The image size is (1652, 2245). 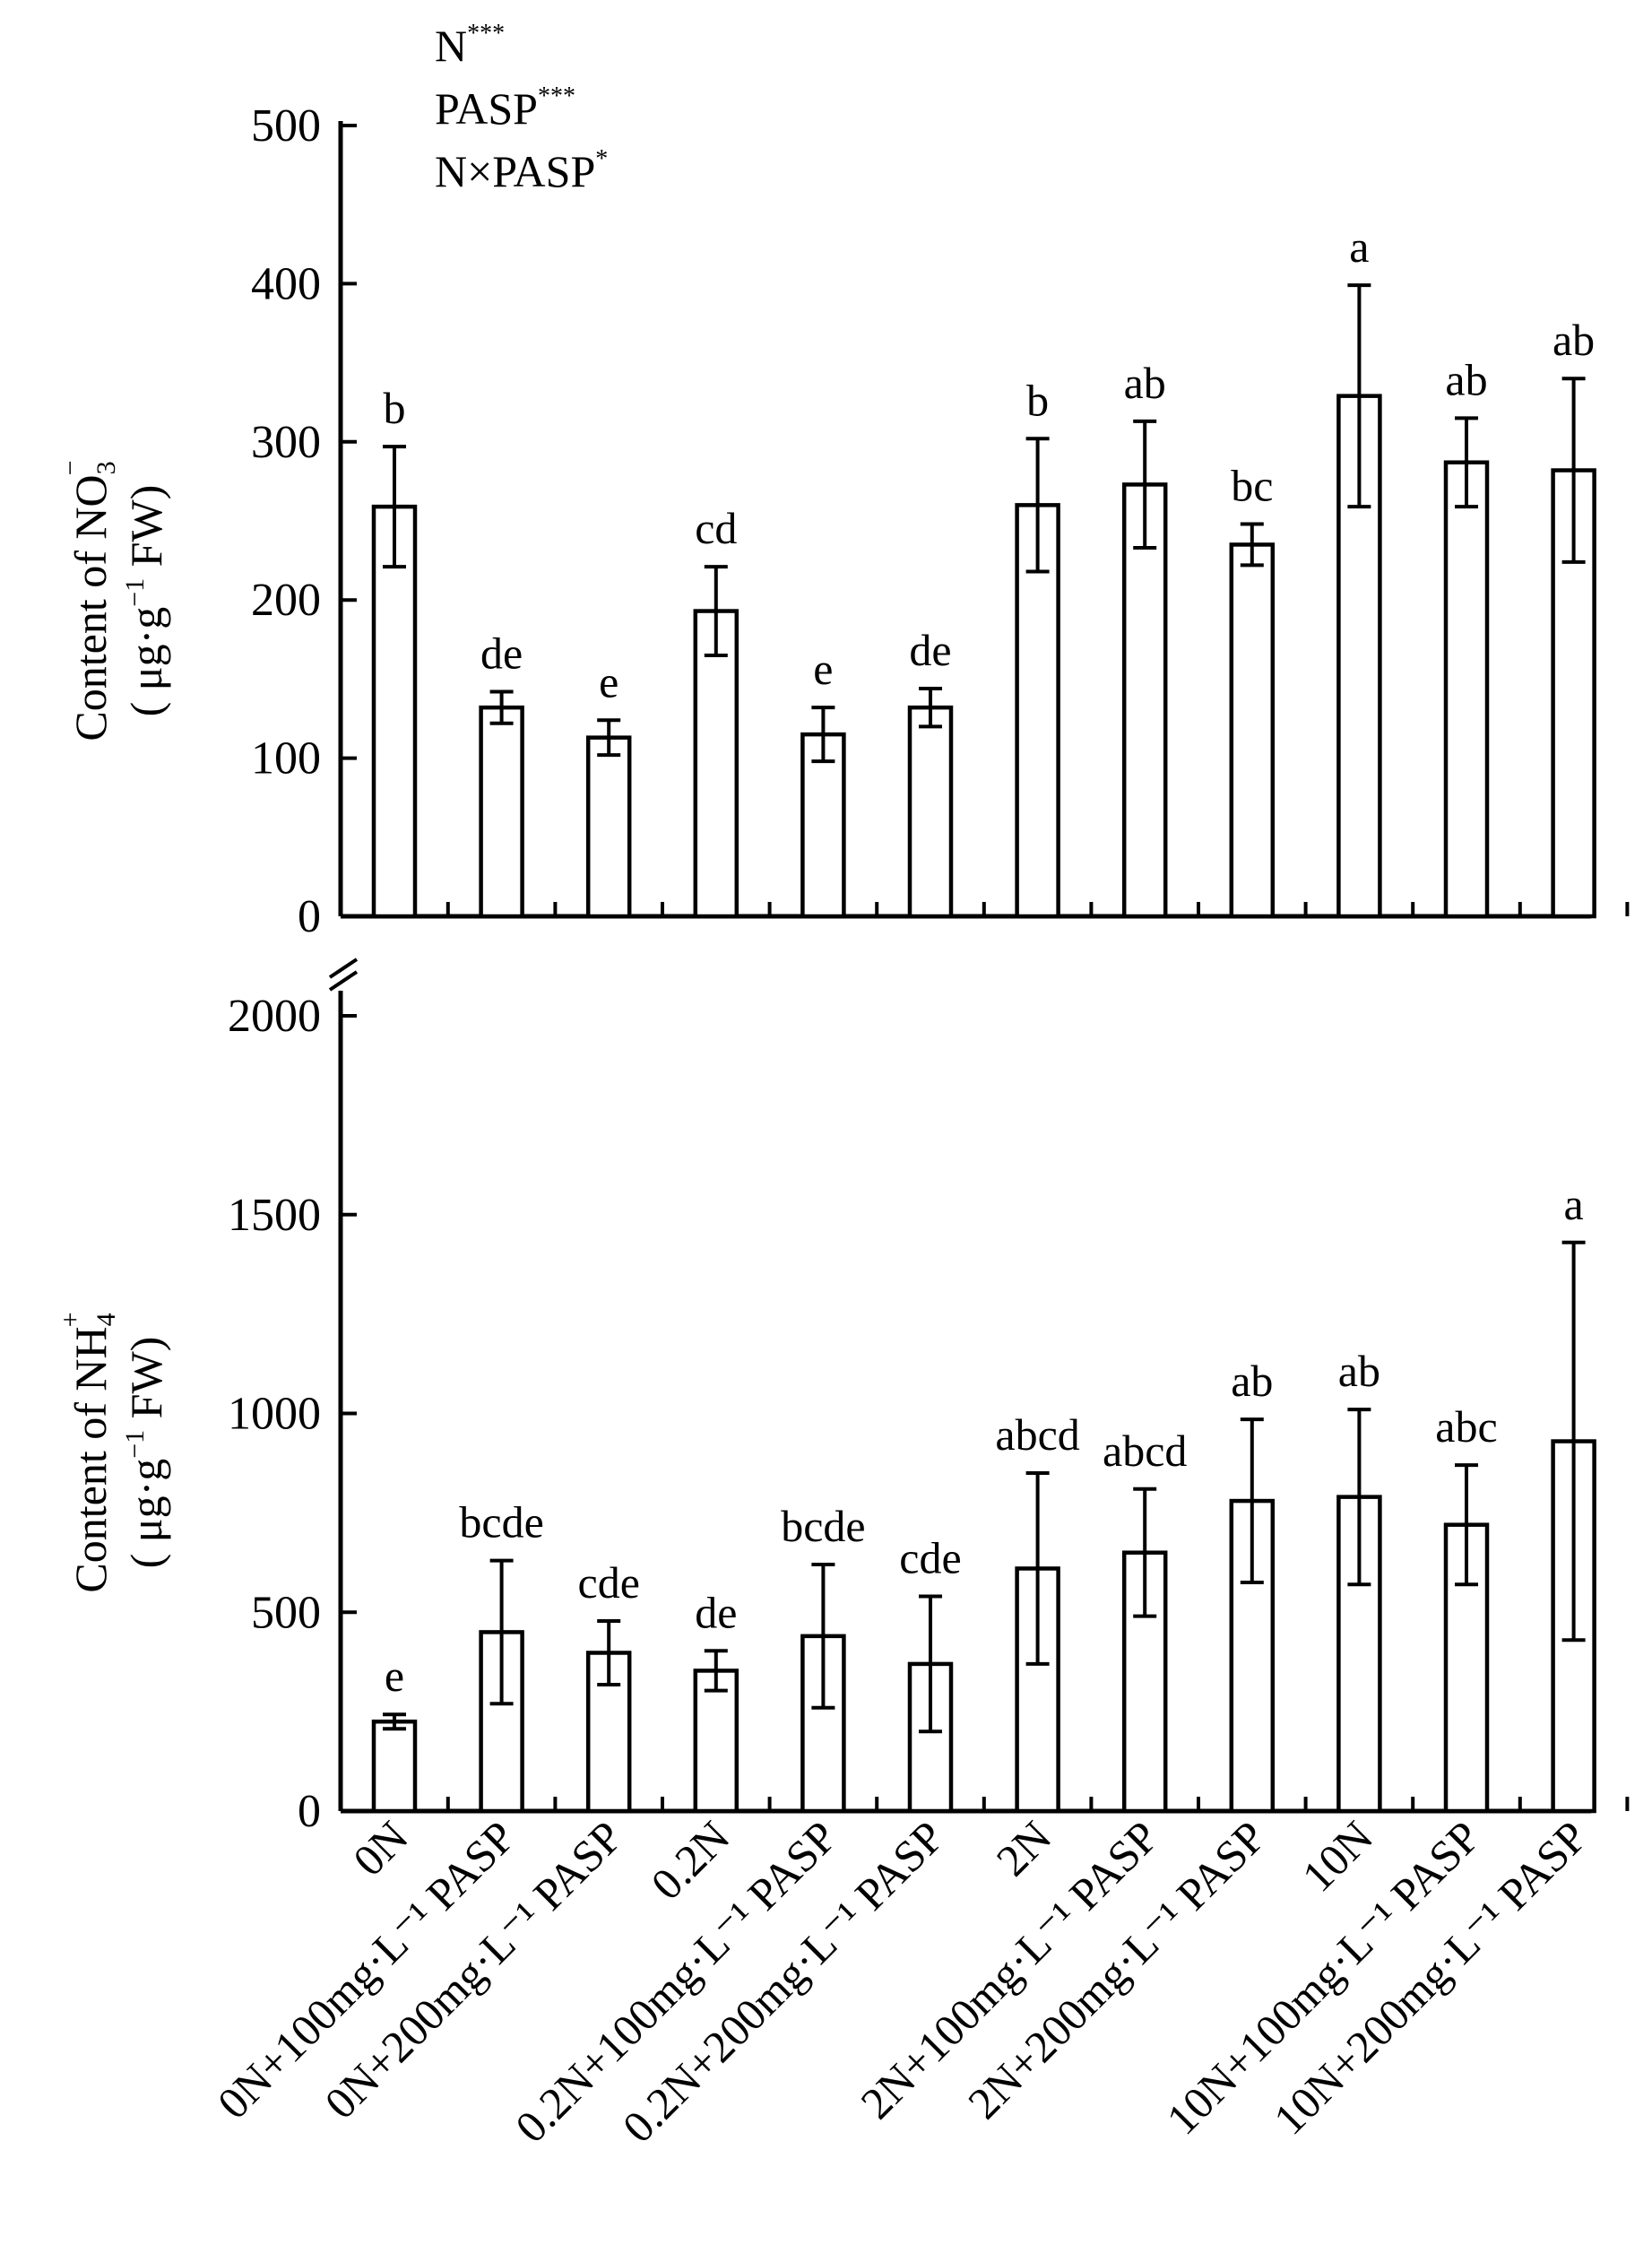 I want to click on bottom-significance-letter: a, so click(x=1573, y=1204).